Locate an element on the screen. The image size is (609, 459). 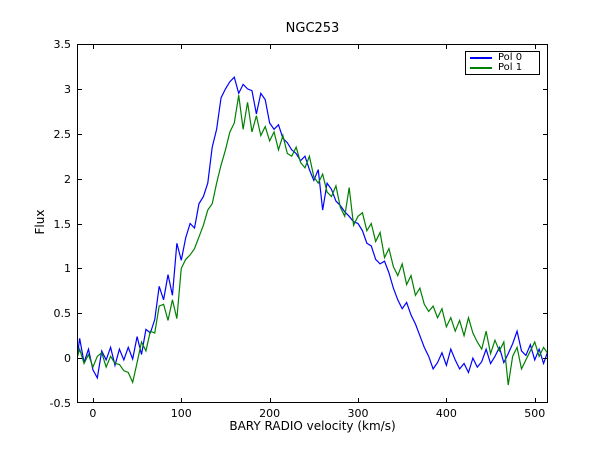
y-tick-label: 1 is located at coordinates (67, 269).